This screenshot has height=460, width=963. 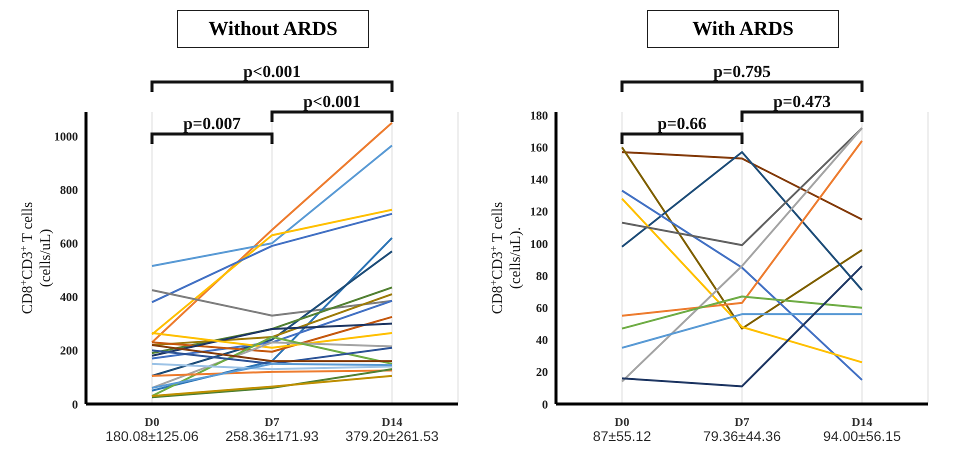 What do you see at coordinates (539, 147) in the screenshot?
I see `y-tick-label: 160` at bounding box center [539, 147].